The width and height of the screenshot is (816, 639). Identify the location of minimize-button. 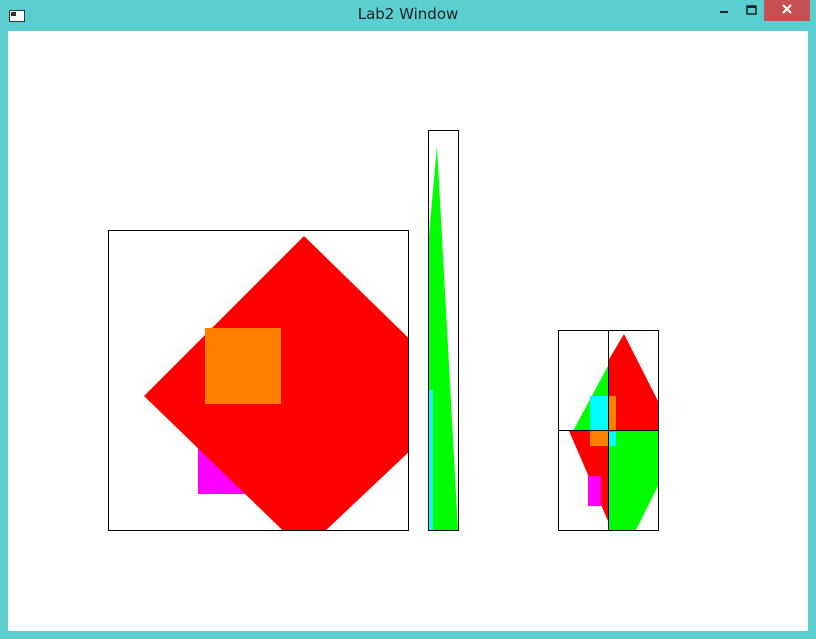
(724, 10).